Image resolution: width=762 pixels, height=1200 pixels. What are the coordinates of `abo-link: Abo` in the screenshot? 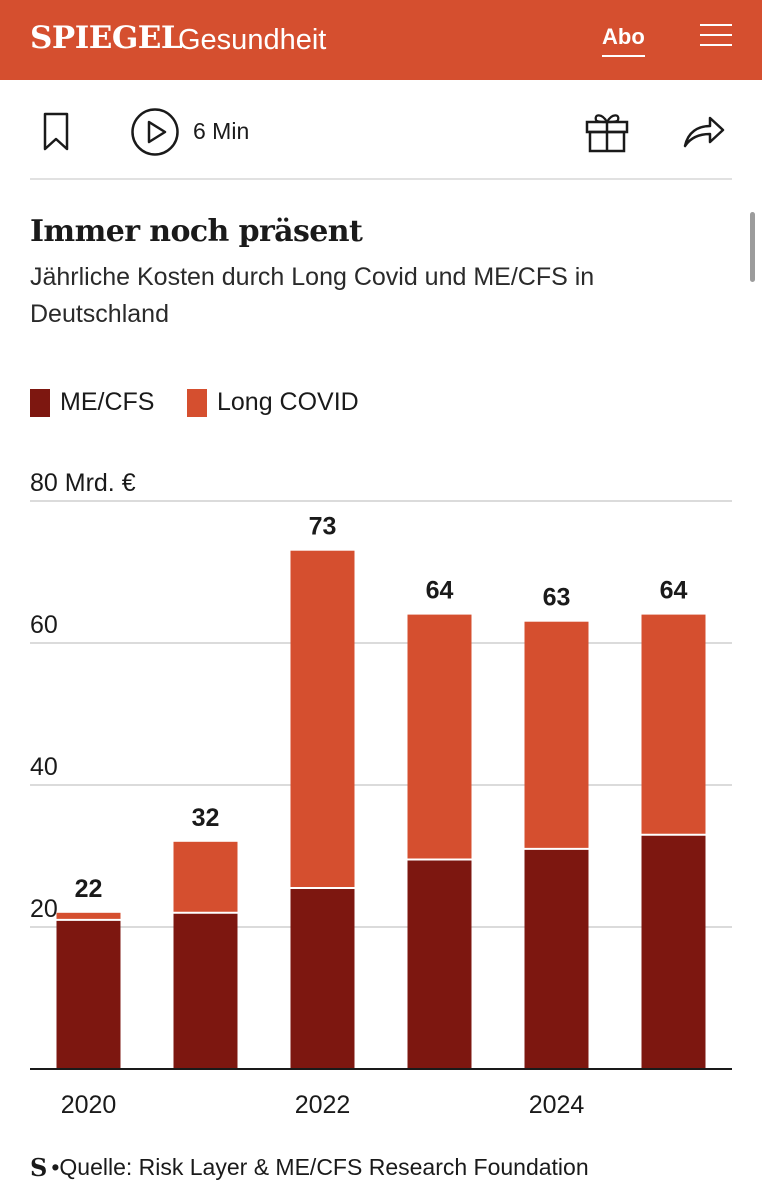 It's located at (623, 40).